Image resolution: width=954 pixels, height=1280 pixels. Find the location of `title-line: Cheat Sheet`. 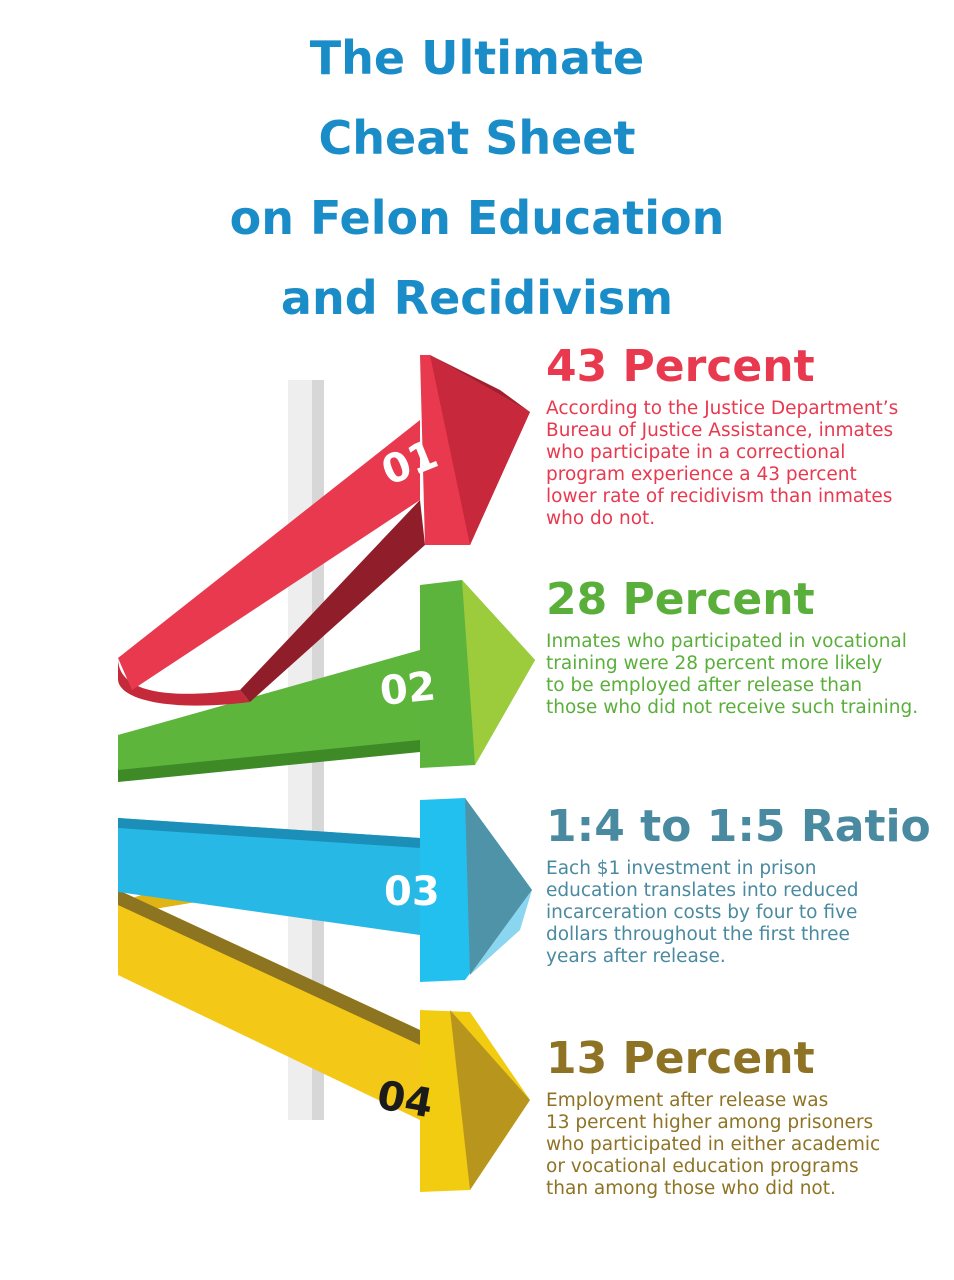

title-line: Cheat Sheet is located at coordinates (477, 138).